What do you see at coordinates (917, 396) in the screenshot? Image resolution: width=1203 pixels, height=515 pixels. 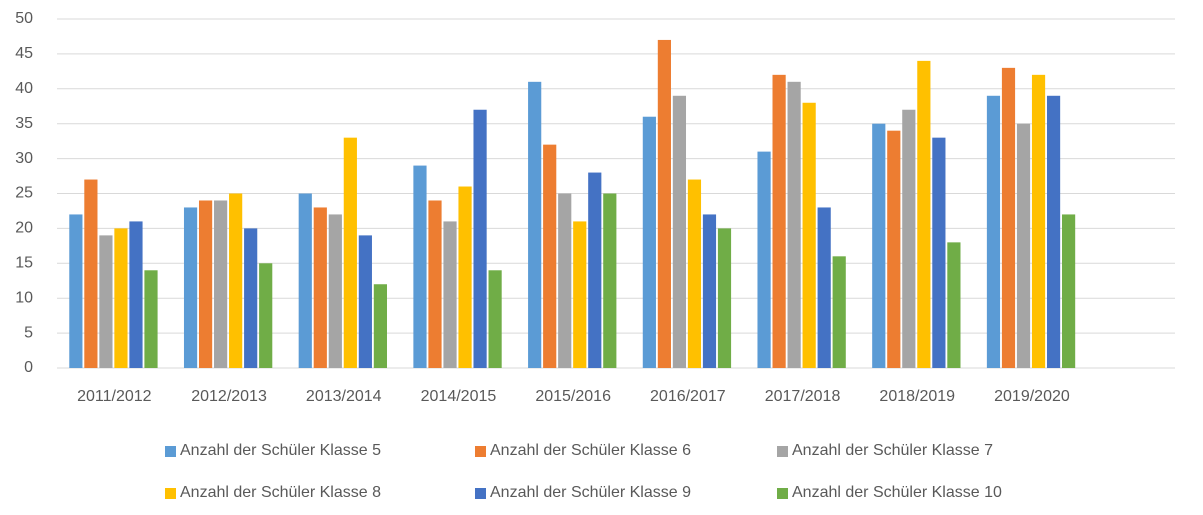 I see `x-tick-label: 2018/2019` at bounding box center [917, 396].